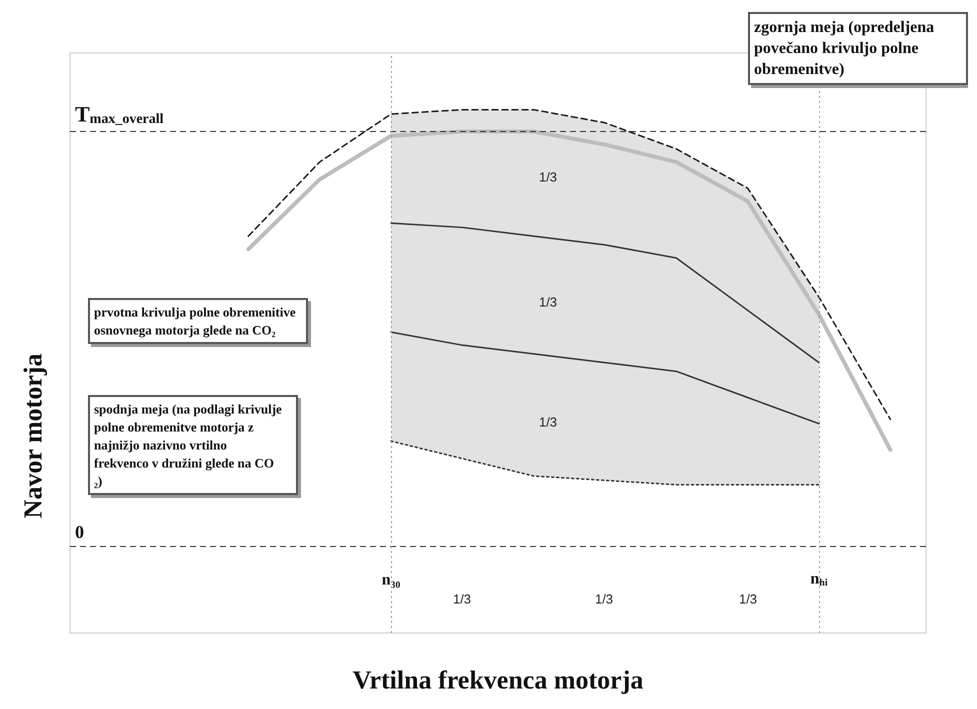  What do you see at coordinates (79, 532) in the screenshot?
I see `ref-line-label: 0` at bounding box center [79, 532].